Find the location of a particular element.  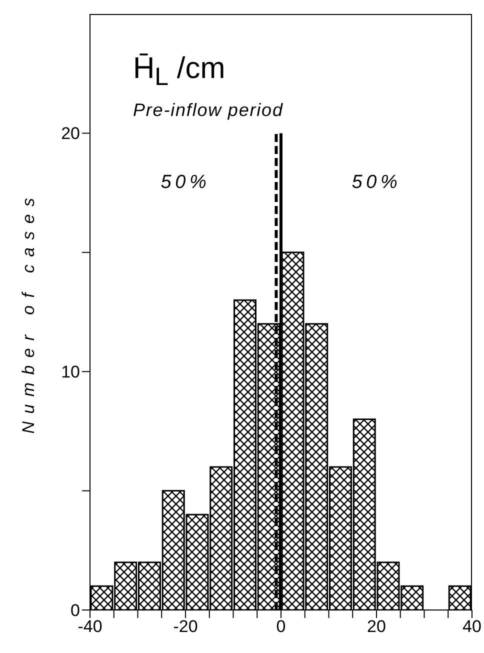

x-tick-label: 0 is located at coordinates (281, 626).